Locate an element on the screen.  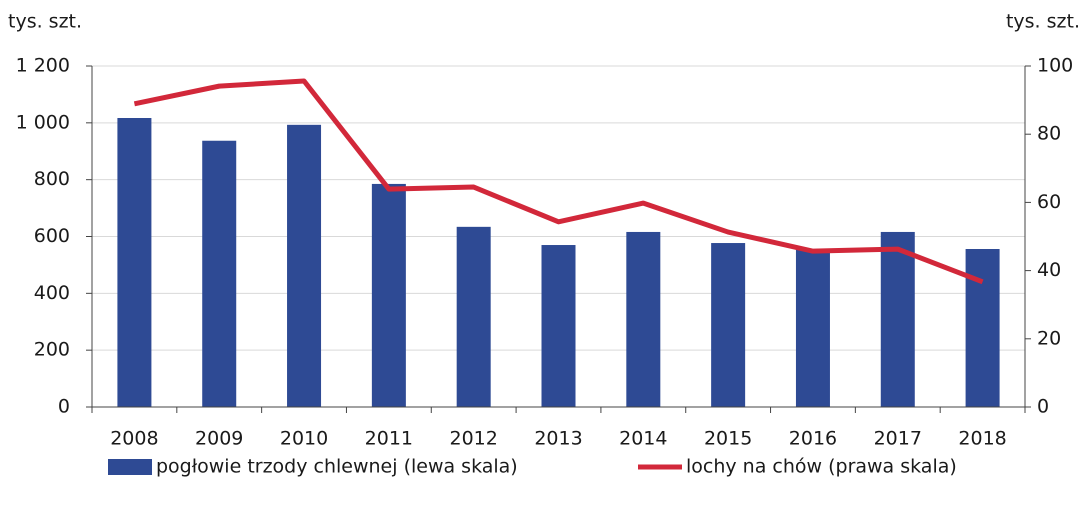
legend-label: lochy na chów (prawa skala) is located at coordinates (821, 467).